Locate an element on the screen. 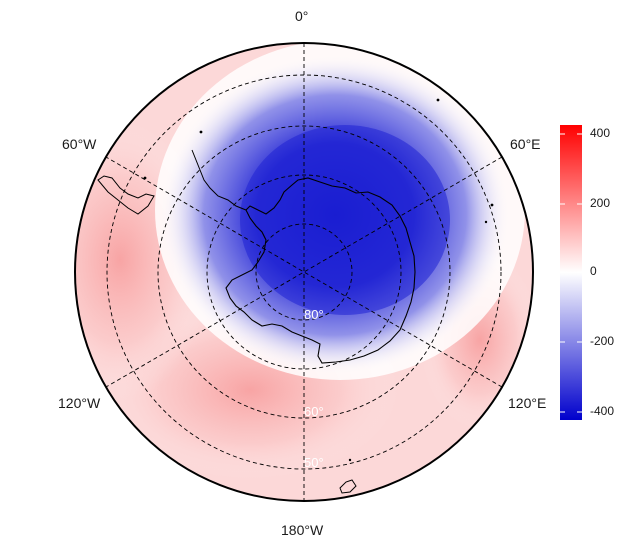 Image resolution: width=625 pixels, height=552 pixels. colorbar-tick-200: 200 is located at coordinates (600, 203).